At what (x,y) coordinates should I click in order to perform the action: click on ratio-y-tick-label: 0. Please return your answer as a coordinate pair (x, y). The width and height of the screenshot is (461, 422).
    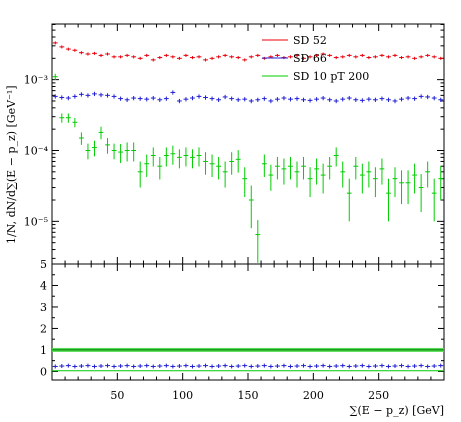
    Looking at the image, I should click on (43, 371).